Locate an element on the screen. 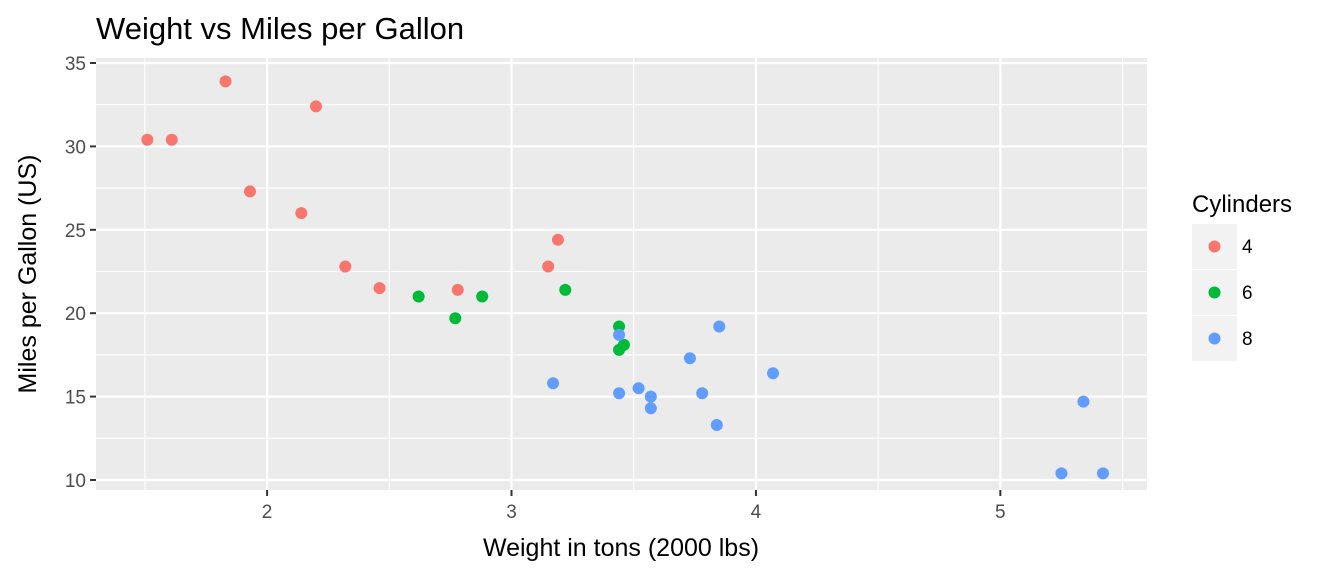  legend-label: 4 is located at coordinates (1247, 247).